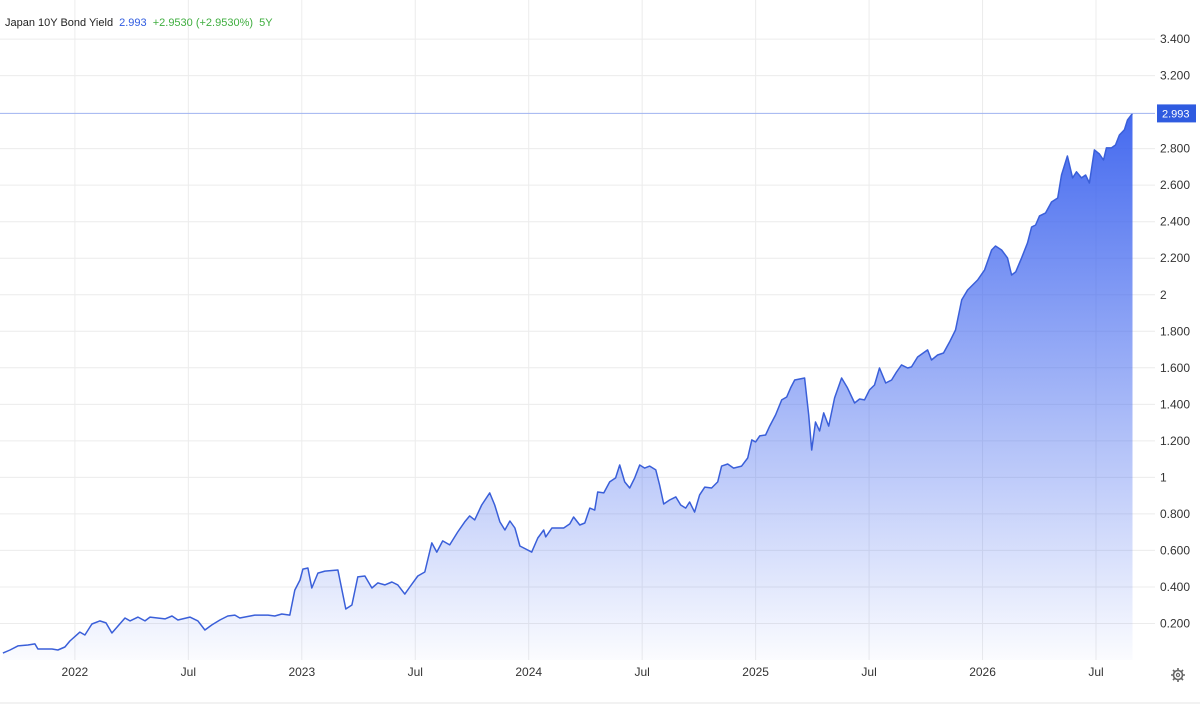  I want to click on gear-hub, so click(1178, 675).